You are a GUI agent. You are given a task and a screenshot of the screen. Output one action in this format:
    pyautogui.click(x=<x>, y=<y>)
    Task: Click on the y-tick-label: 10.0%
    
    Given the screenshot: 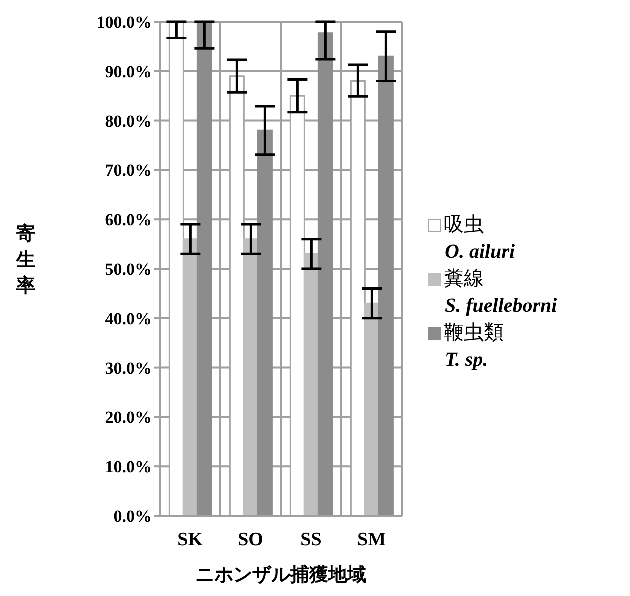 What is the action you would take?
    pyautogui.click(x=128, y=467)
    